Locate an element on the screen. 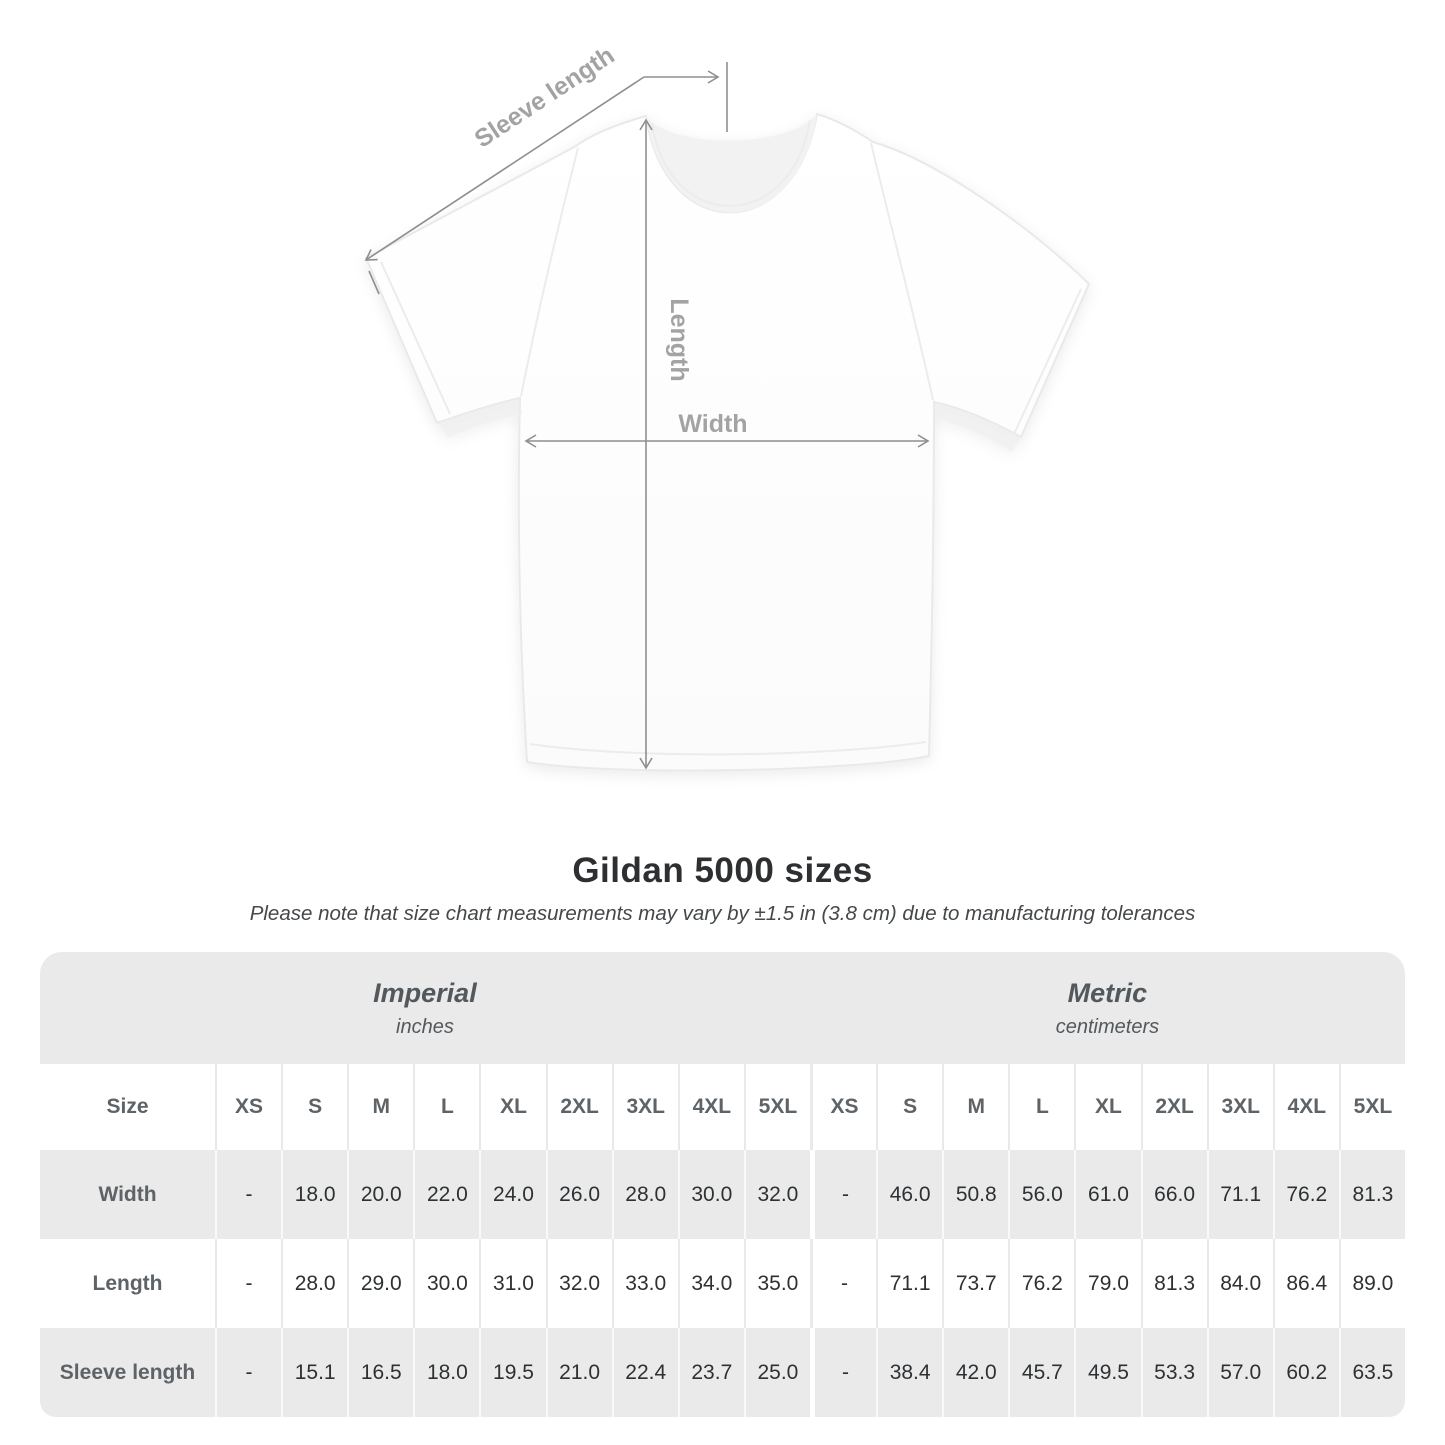 The image size is (1445, 1445). size-header-imperial-l: L is located at coordinates (446, 1107).